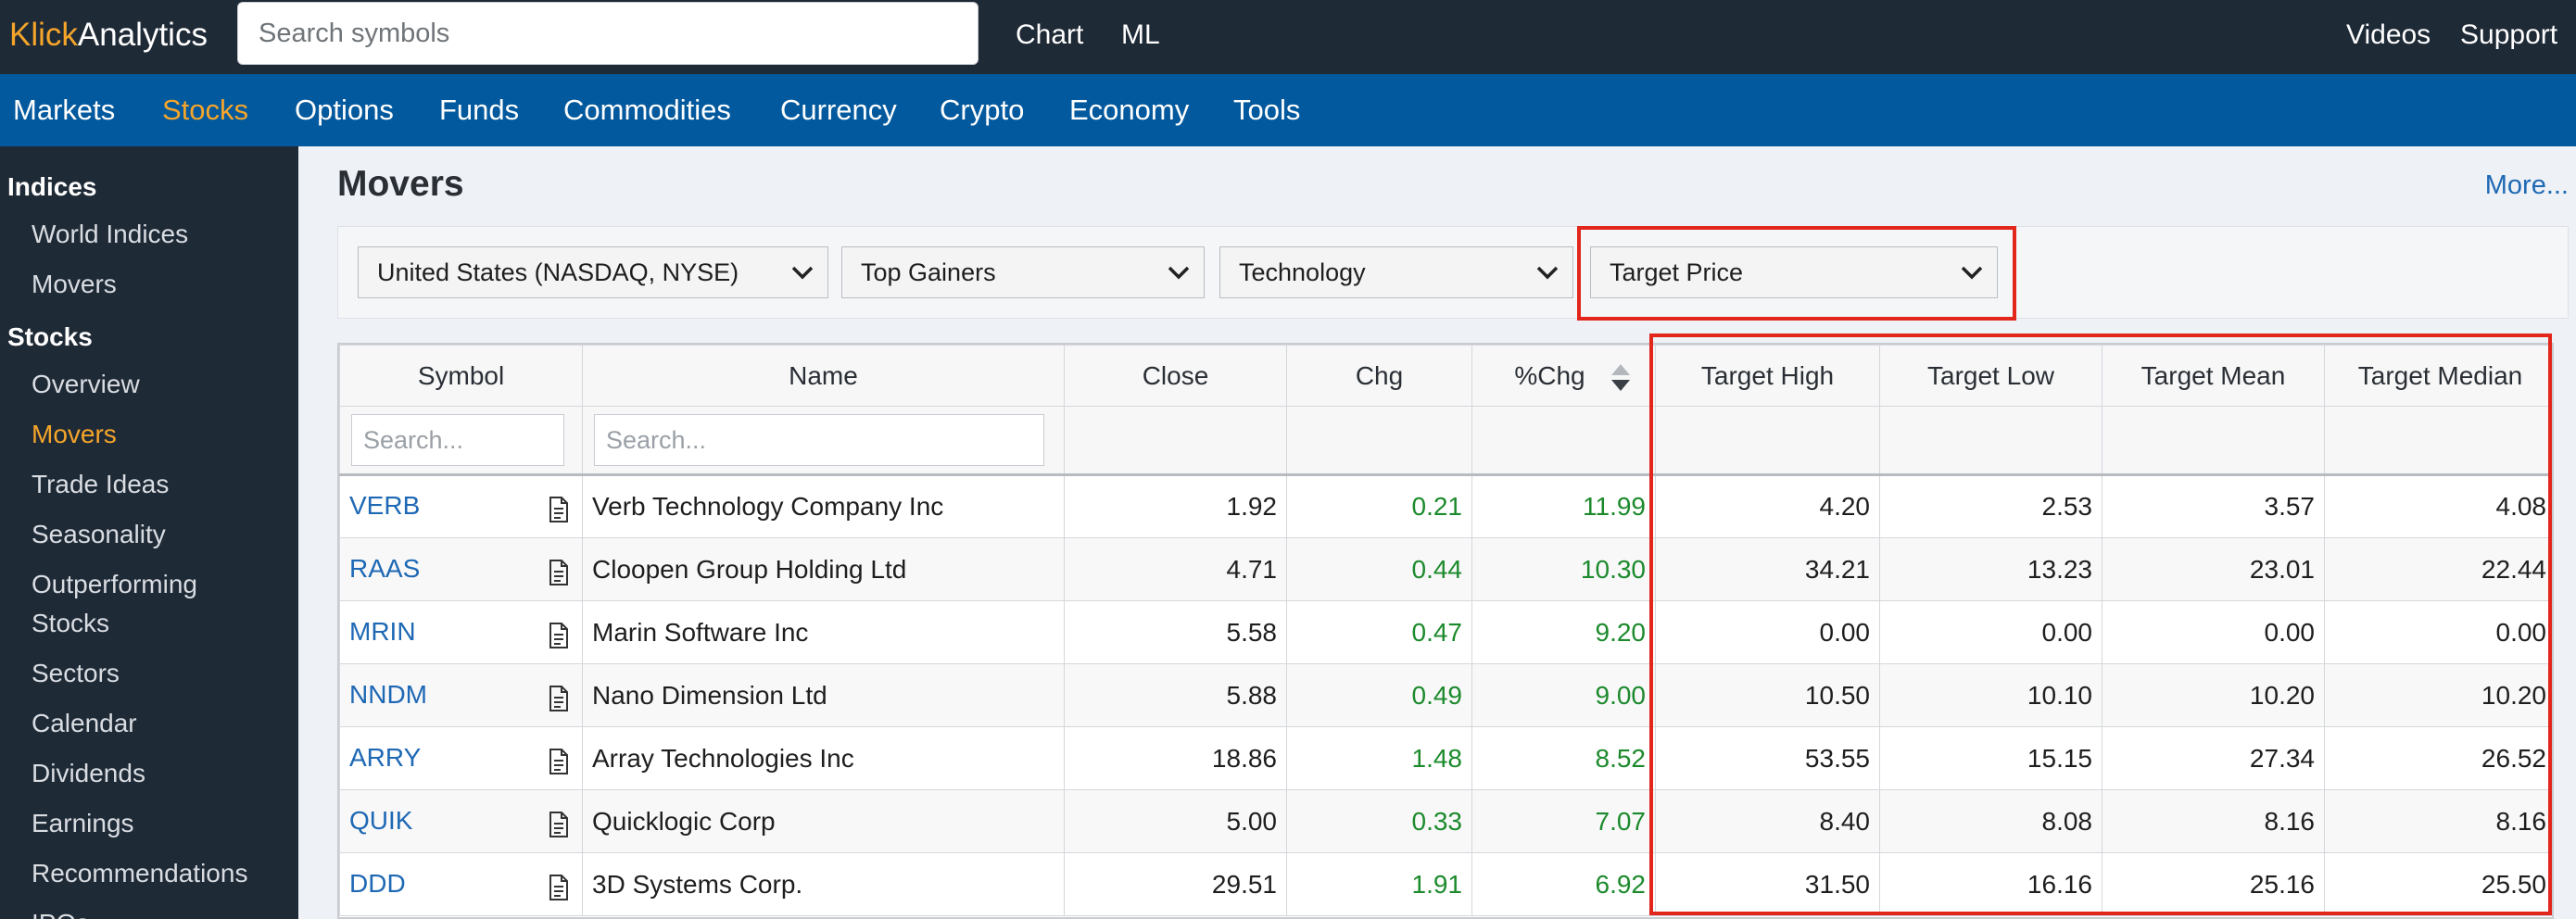 This screenshot has height=919, width=2576. I want to click on symbol-filter-cell, so click(461, 441).